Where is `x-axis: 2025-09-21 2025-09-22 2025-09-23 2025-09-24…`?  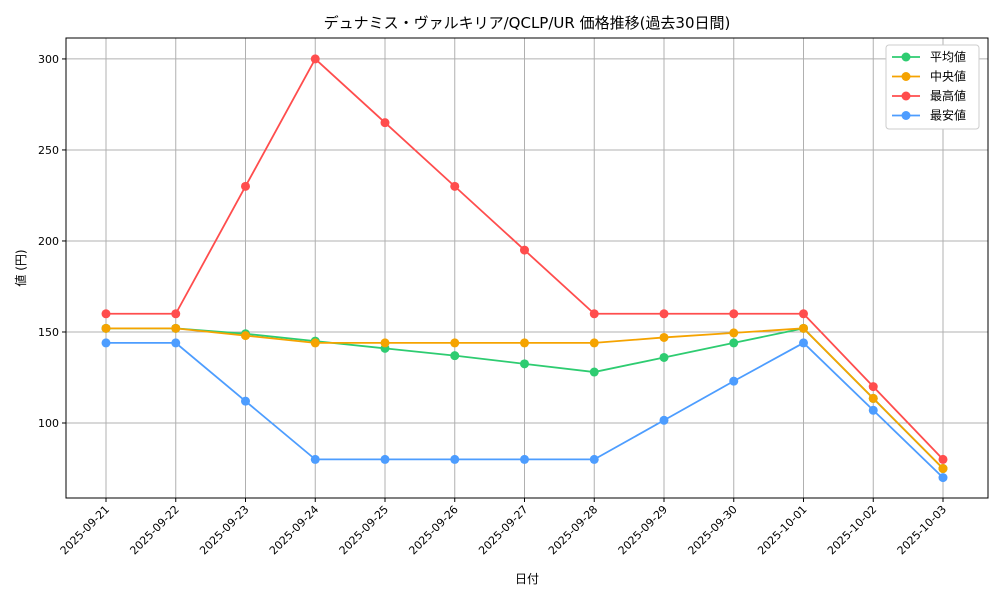
x-axis: 2025-09-21 2025-09-22 2025-09-23 2025-09-24… is located at coordinates (503, 527).